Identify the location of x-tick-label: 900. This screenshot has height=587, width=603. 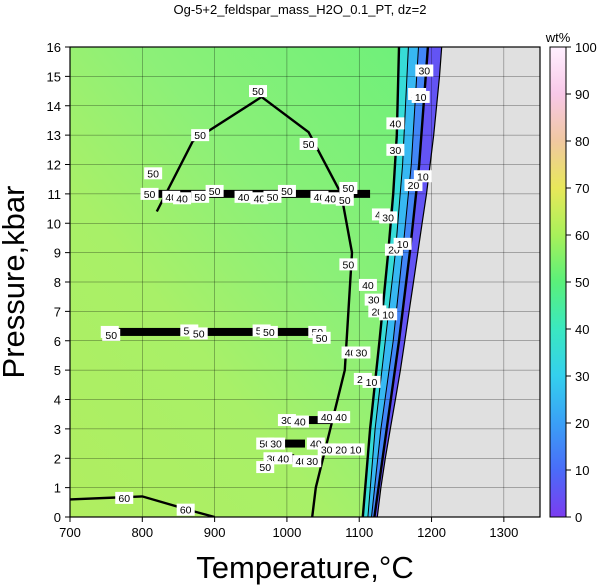
(215, 532).